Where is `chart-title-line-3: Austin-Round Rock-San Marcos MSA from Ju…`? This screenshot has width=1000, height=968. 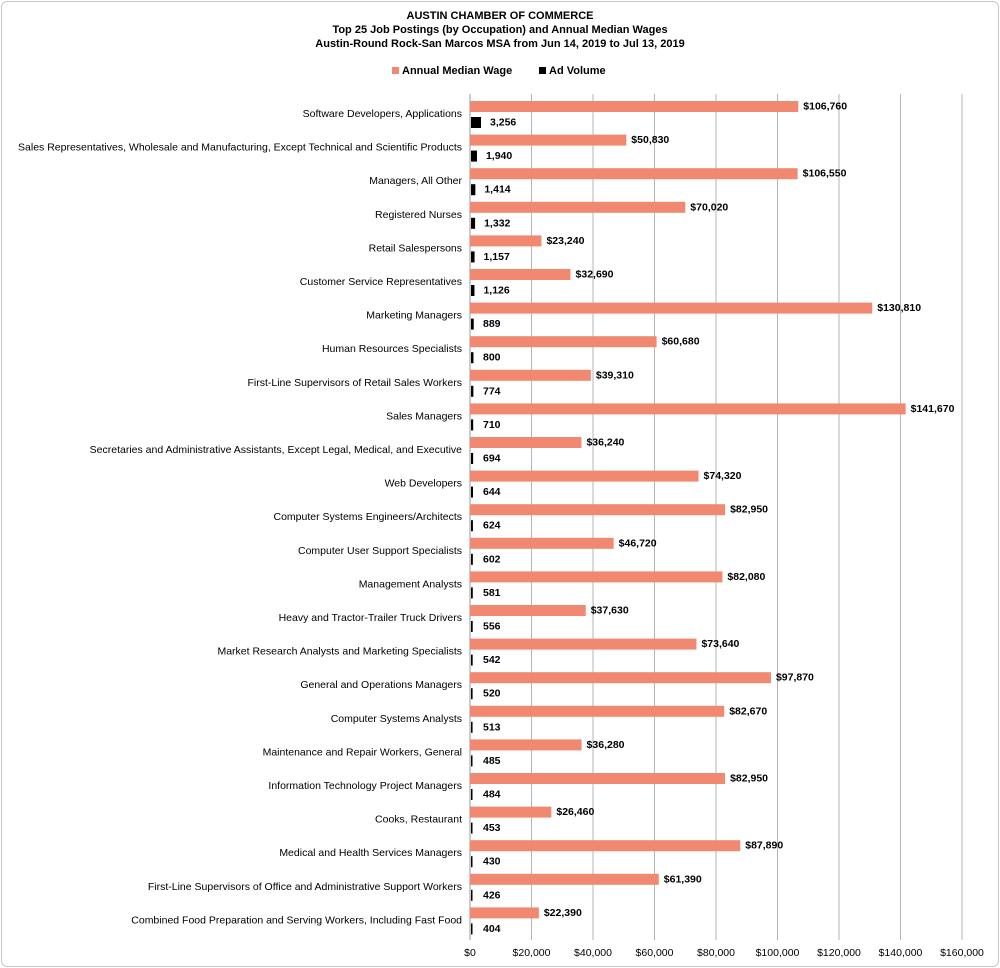
chart-title-line-3: Austin-Round Rock-San Marcos MSA from Ju… is located at coordinates (500, 44).